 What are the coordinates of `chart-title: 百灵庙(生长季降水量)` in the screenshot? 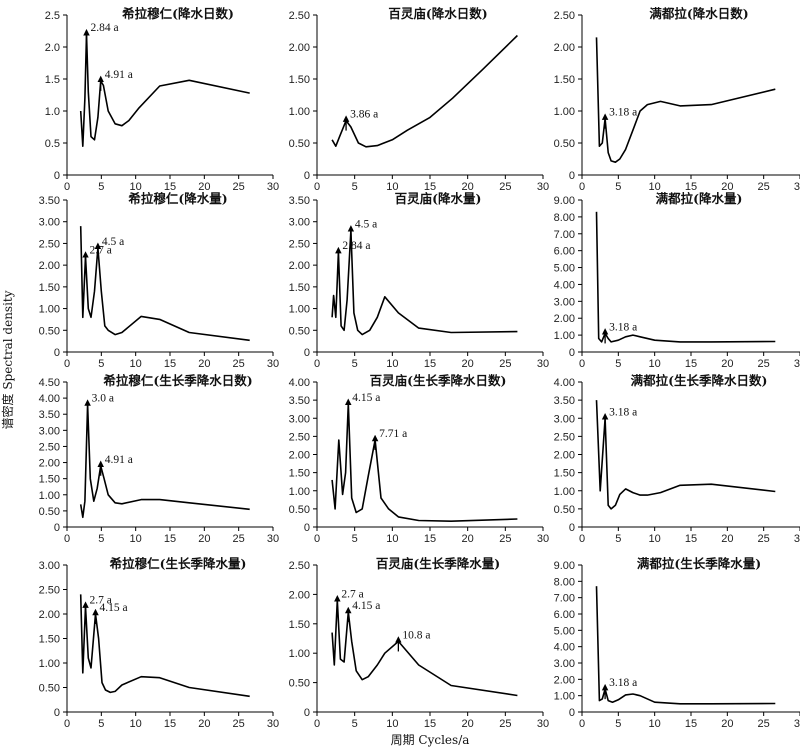 It's located at (438, 563).